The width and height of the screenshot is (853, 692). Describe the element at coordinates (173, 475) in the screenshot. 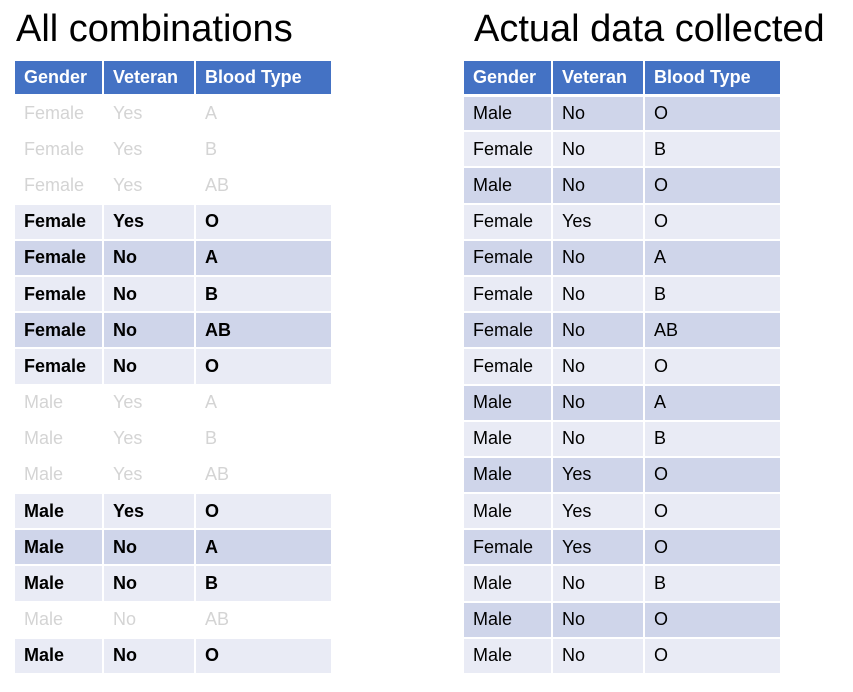

I see `table-row: Male Yes AB` at that location.